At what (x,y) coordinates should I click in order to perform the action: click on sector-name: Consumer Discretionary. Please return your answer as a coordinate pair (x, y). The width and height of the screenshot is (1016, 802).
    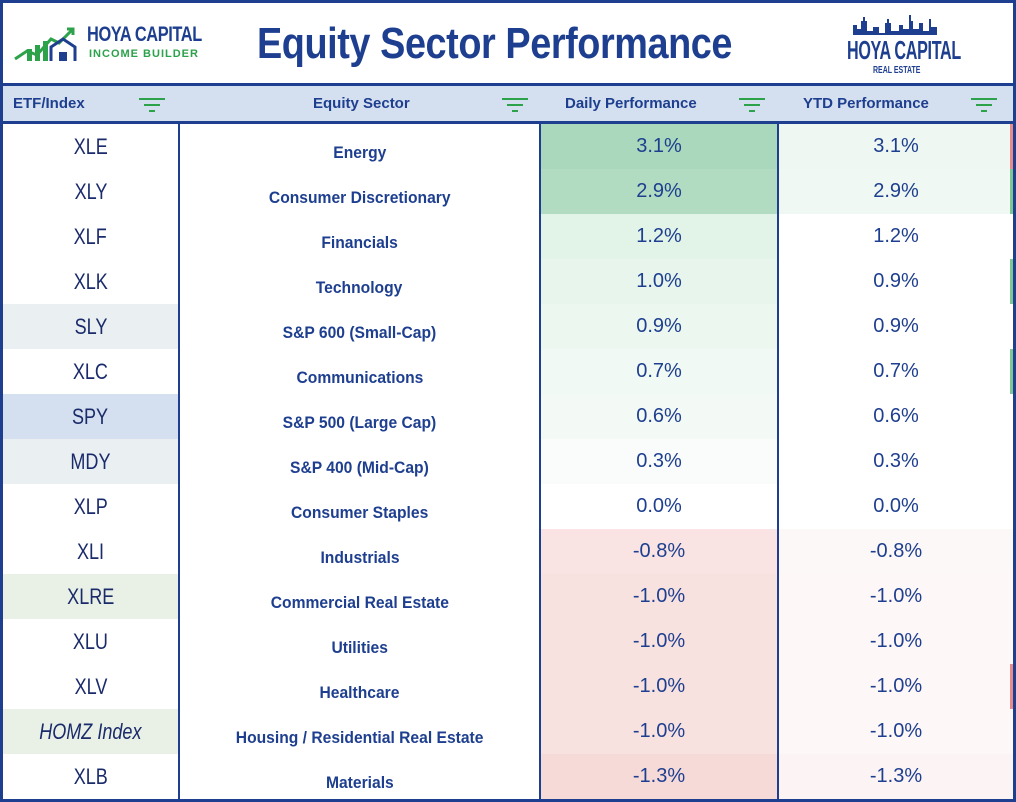
    Looking at the image, I should click on (359, 197).